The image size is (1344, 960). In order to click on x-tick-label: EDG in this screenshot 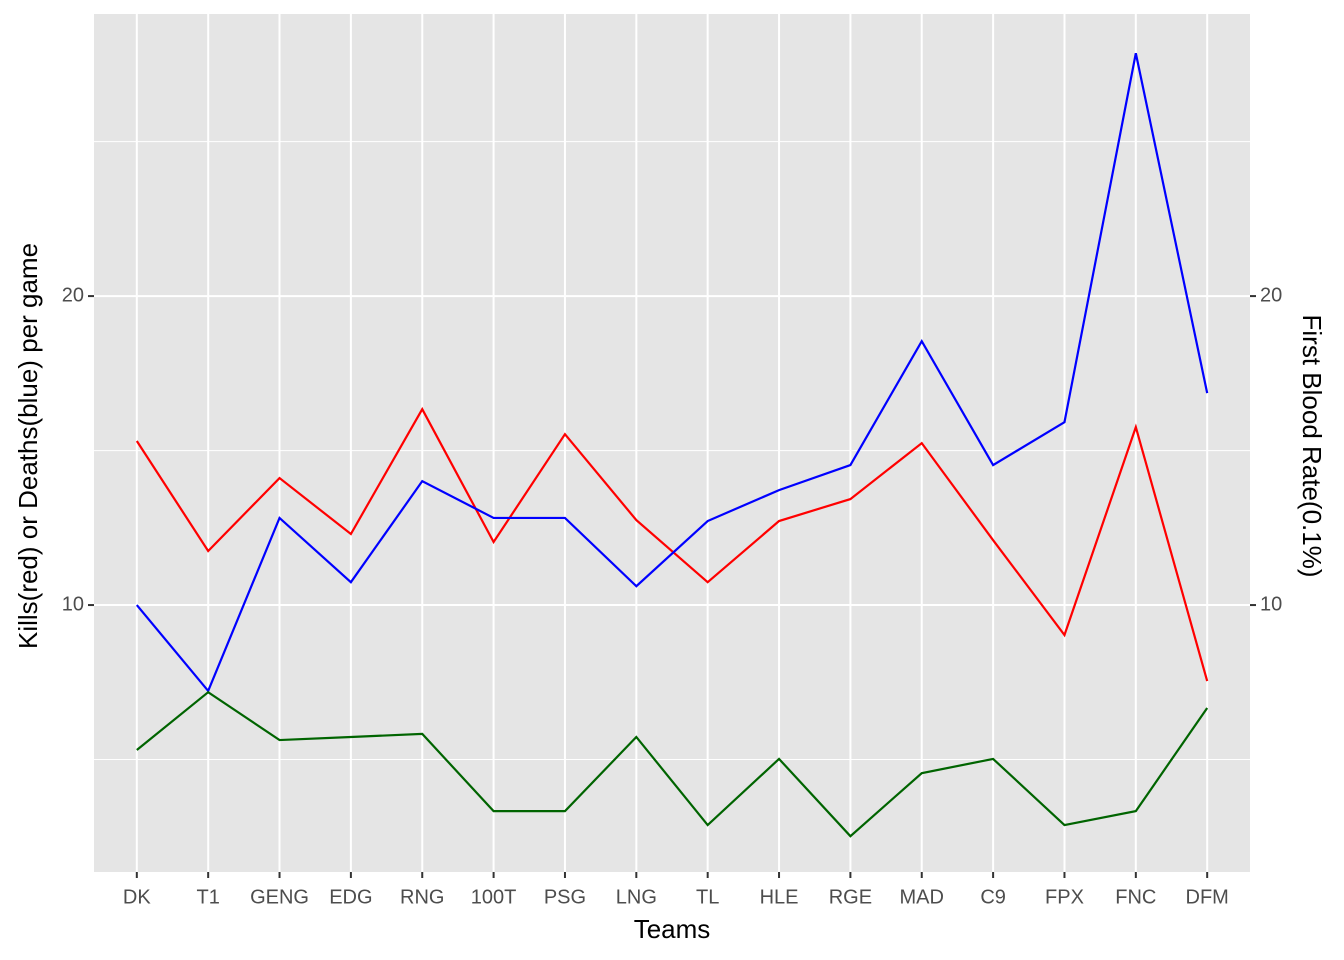, I will do `click(350, 897)`.